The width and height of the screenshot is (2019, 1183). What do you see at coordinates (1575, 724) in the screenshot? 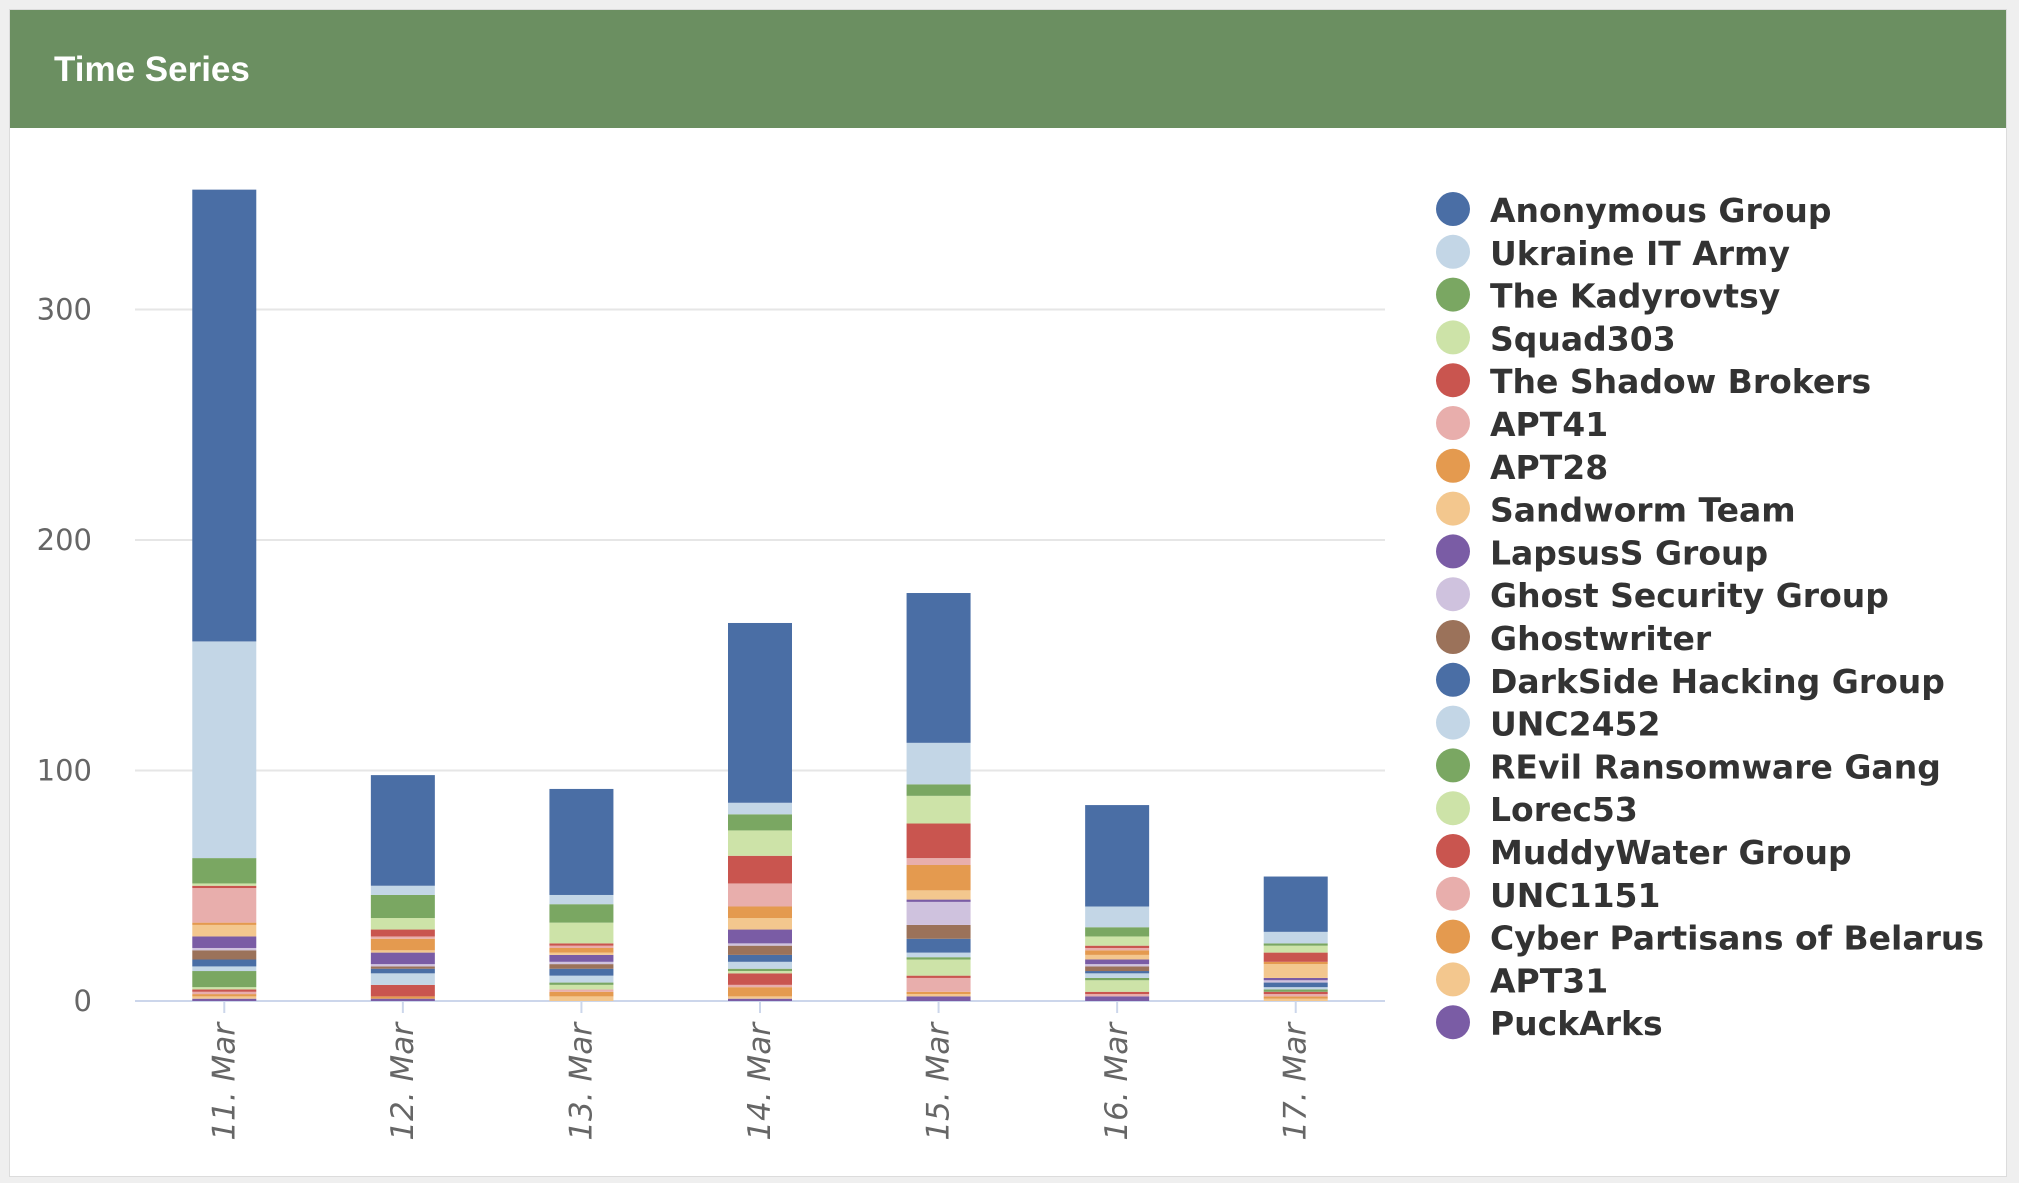
I see `legend-label: UNC2452` at bounding box center [1575, 724].